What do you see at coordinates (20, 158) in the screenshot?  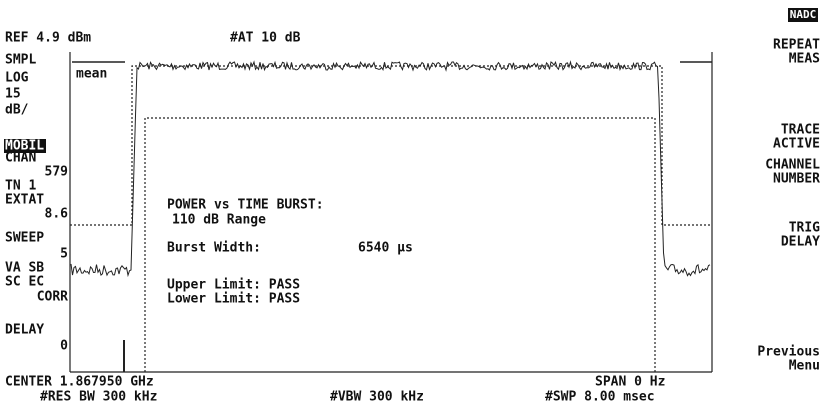 I see `annotation: CHAN` at bounding box center [20, 158].